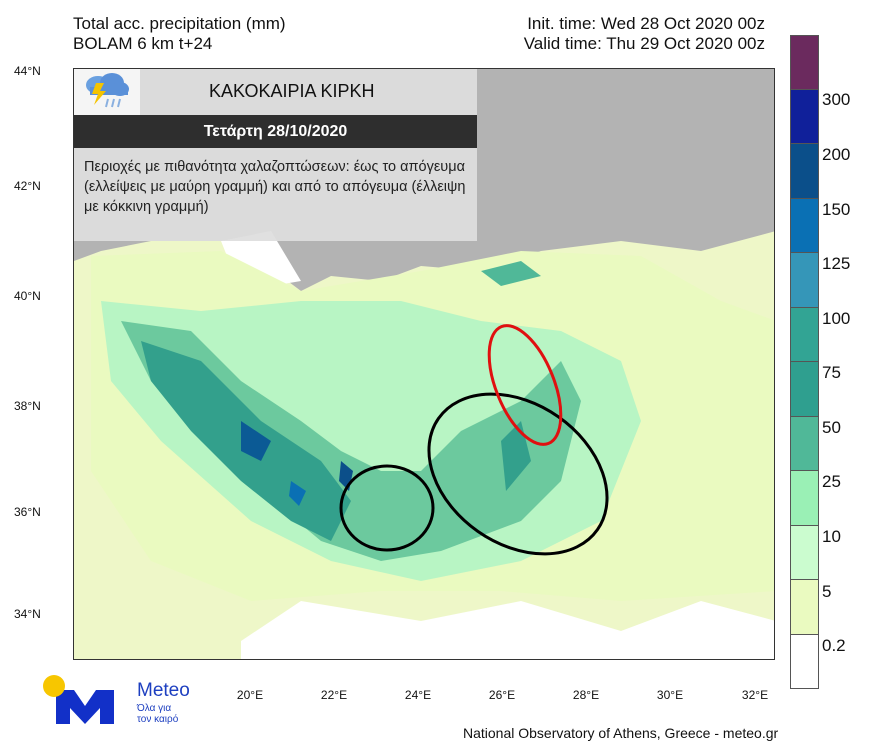 This screenshot has width=880, height=751. What do you see at coordinates (836, 318) in the screenshot?
I see `legend-label: 100` at bounding box center [836, 318].